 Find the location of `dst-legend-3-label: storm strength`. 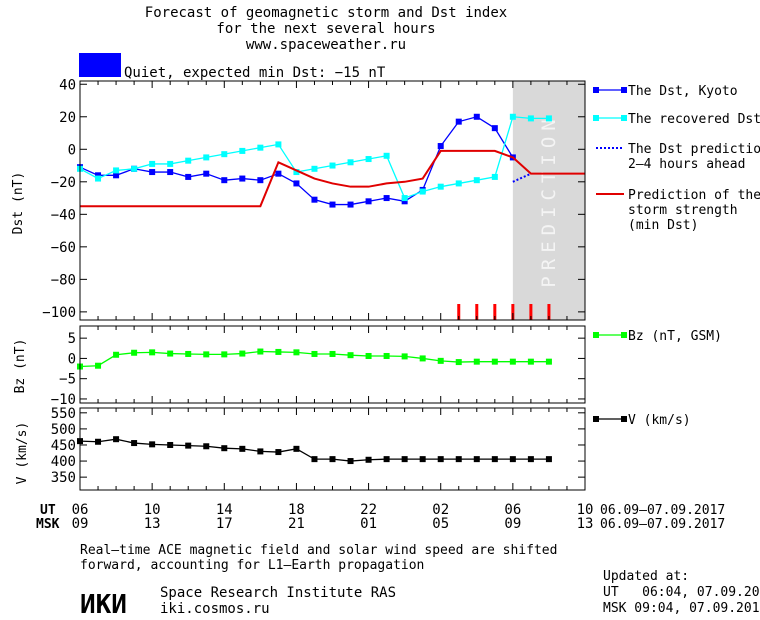

dst-legend-3-label: storm strength is located at coordinates (683, 210).